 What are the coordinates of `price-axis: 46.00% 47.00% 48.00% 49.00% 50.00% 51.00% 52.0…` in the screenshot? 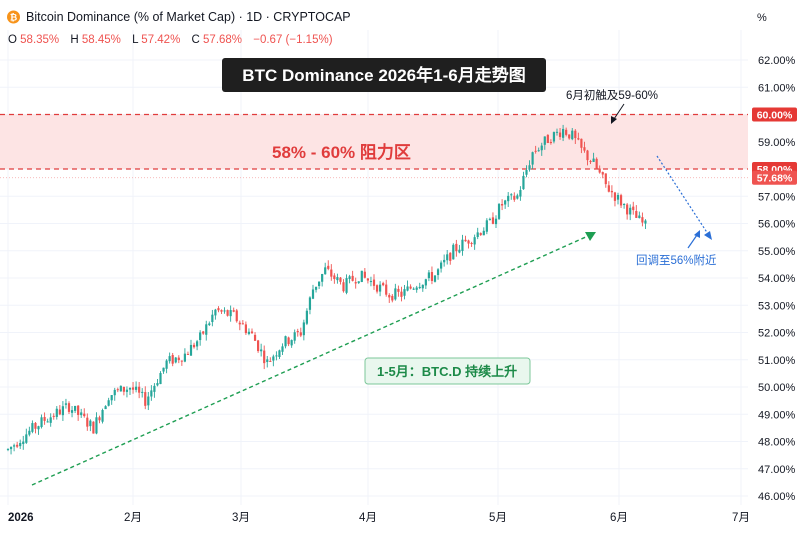 It's located at (777, 279).